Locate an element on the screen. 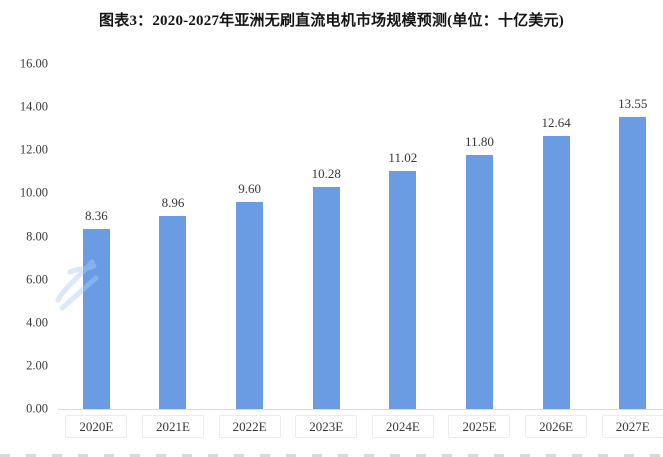  x-tick-label: 2024E is located at coordinates (402, 426).